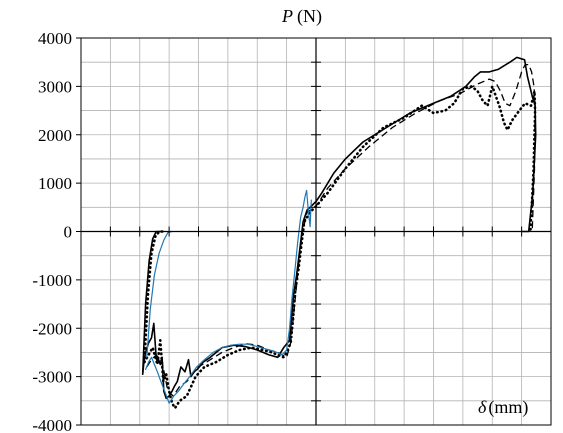 This screenshot has width=563, height=433. Describe the element at coordinates (55, 38) in the screenshot. I see `y-tick-label: 4000` at that location.